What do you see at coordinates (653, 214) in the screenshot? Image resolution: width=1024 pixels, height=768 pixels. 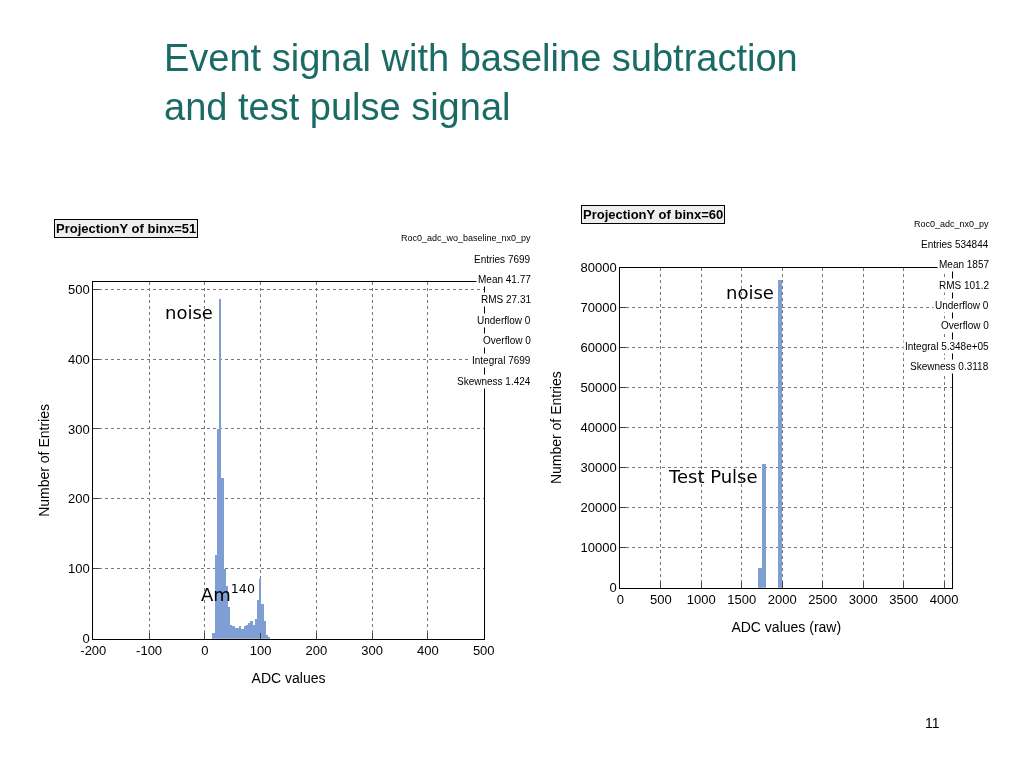 I see `chart-title: ProjectionY of binx=60` at bounding box center [653, 214].